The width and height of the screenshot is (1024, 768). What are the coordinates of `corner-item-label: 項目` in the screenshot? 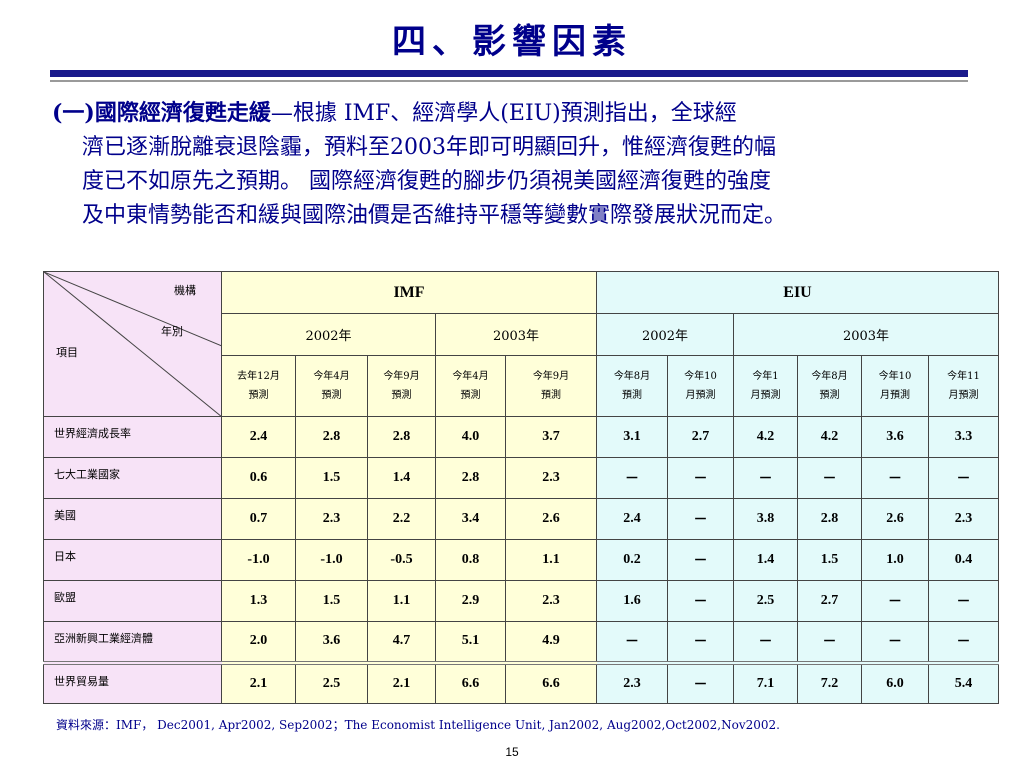 It's located at (67, 352).